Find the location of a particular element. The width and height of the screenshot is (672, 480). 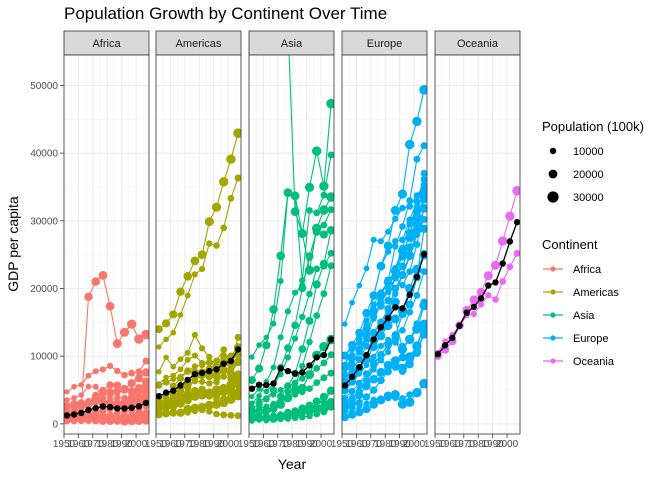

x-tick-label: 1990 is located at coordinates (122, 444).